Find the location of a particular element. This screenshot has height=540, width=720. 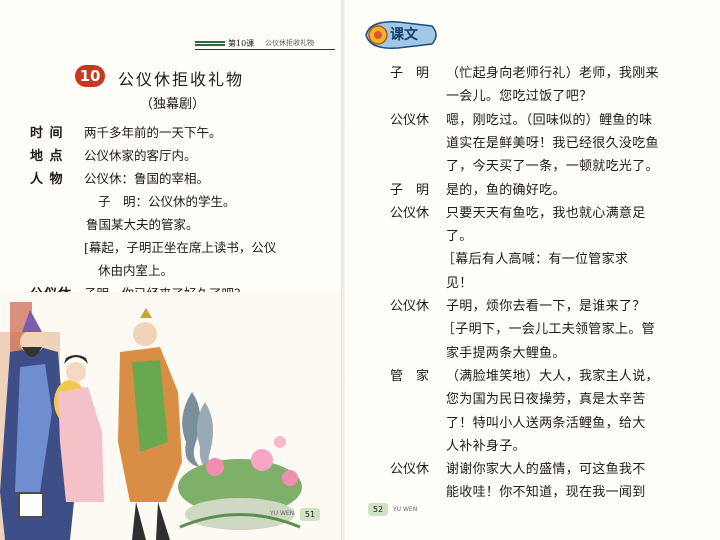

dialogue-line: 人补补身子。 is located at coordinates (486, 446).